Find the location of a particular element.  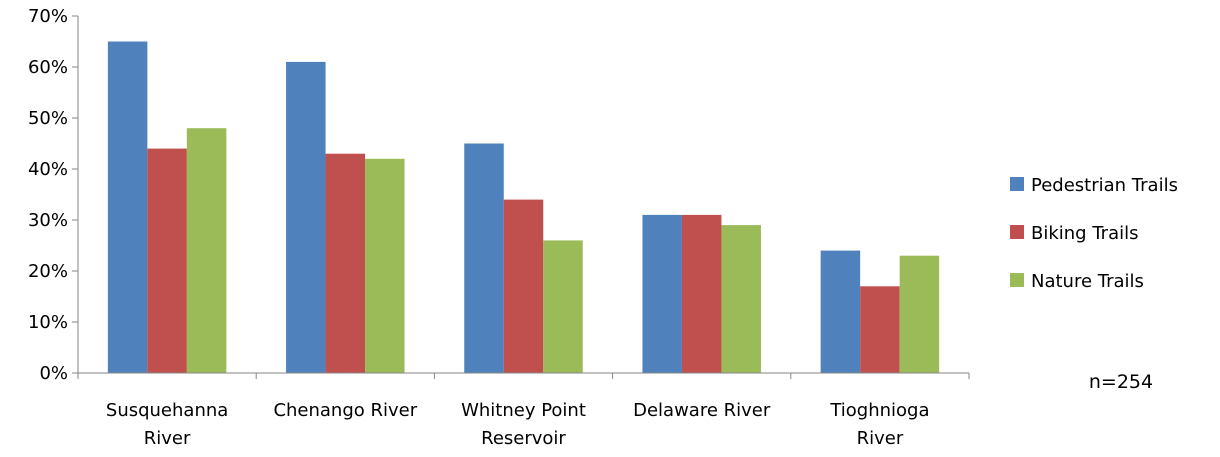

y-tick-label: 20% is located at coordinates (48, 271).